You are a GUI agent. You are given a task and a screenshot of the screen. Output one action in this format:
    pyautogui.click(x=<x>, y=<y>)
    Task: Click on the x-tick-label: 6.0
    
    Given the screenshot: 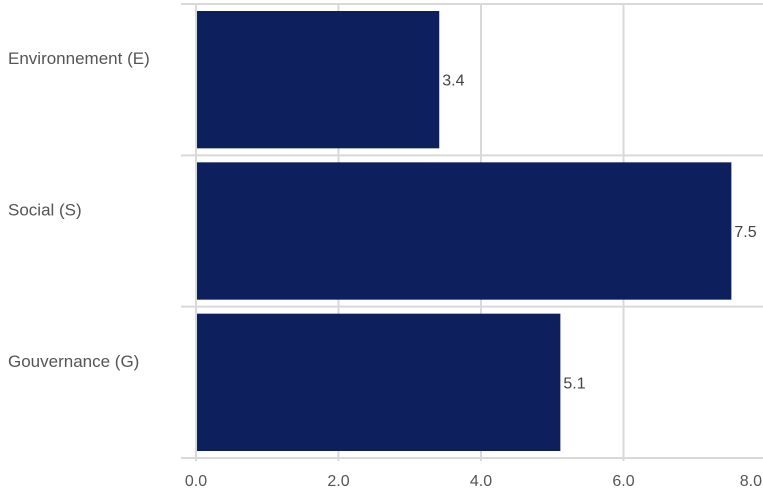 What is the action you would take?
    pyautogui.click(x=623, y=481)
    